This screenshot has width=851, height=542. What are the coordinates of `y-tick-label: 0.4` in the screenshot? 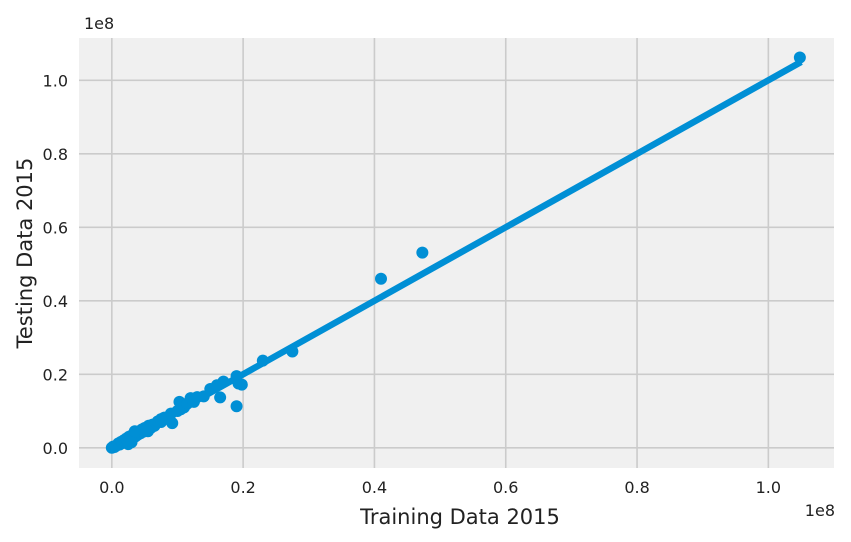 It's located at (55, 301).